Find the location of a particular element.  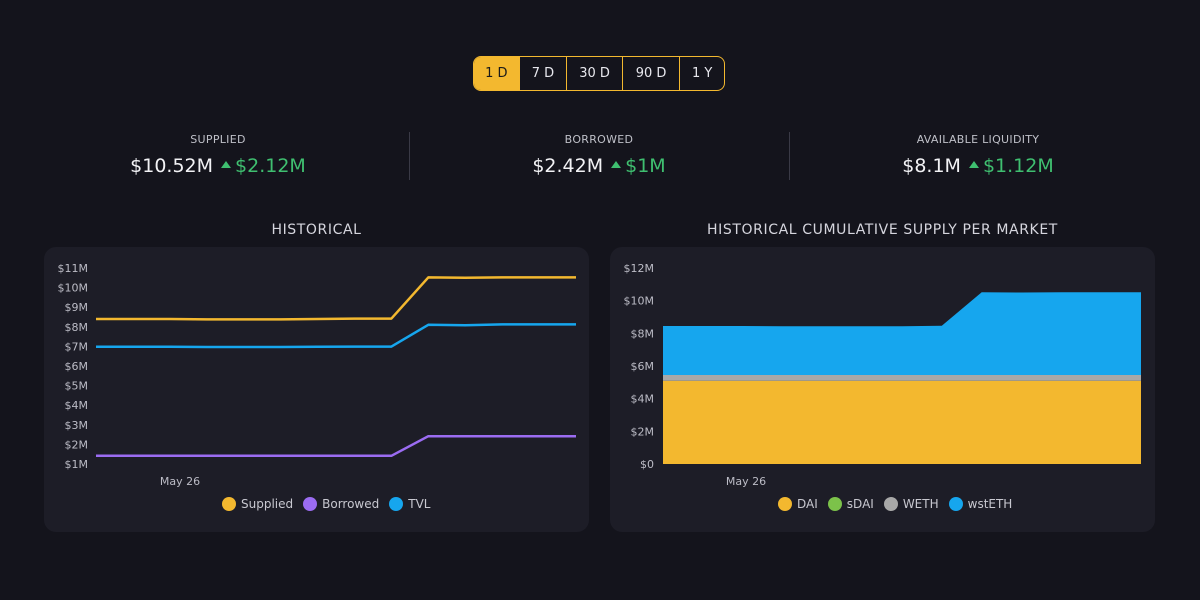

legend-item-tvl: TVL is located at coordinates (409, 504).